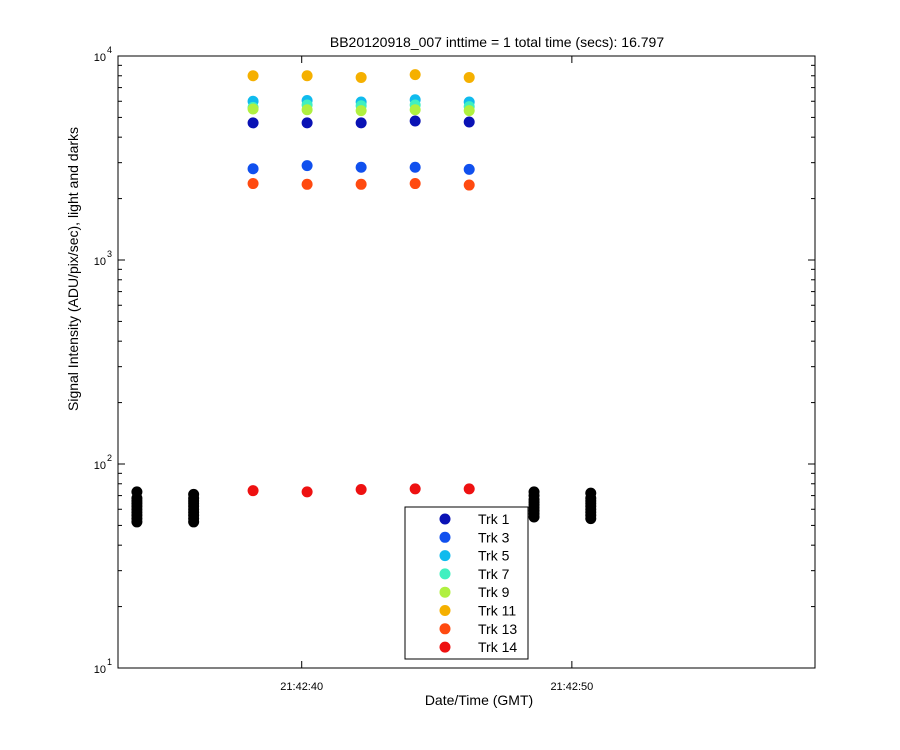 This screenshot has width=900, height=750. Describe the element at coordinates (109, 50) in the screenshot. I see `y-tick-exponent: 4` at that location.